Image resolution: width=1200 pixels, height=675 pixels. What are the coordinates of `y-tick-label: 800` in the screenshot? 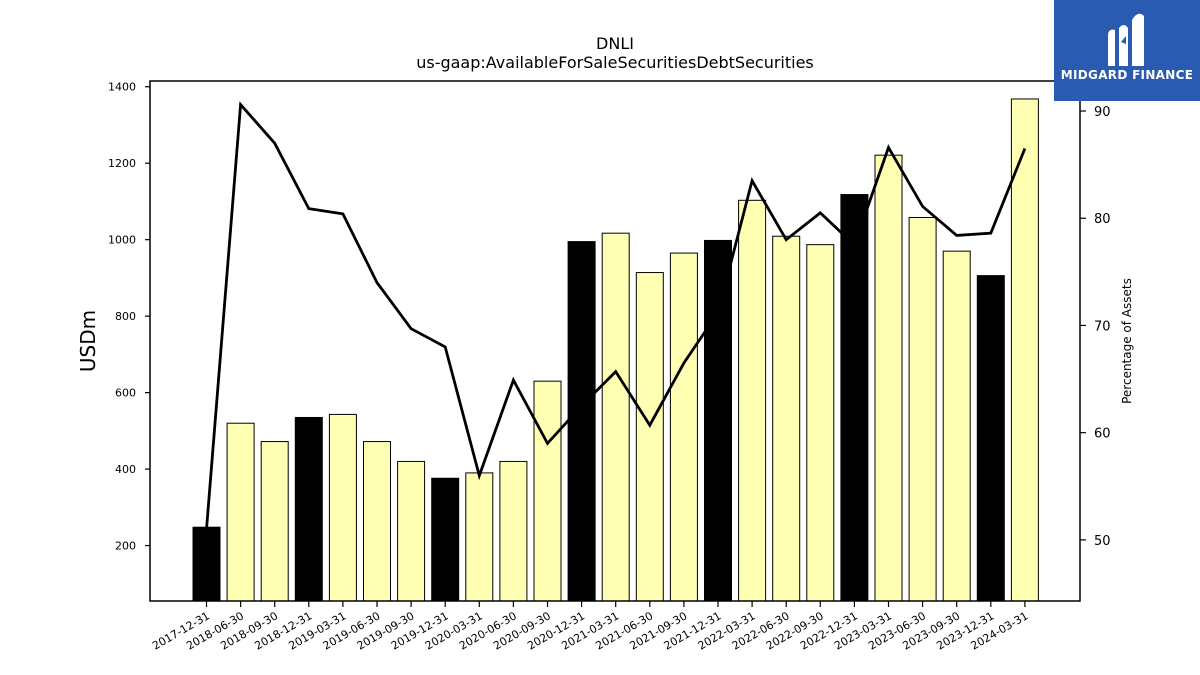 It's located at (125, 316).